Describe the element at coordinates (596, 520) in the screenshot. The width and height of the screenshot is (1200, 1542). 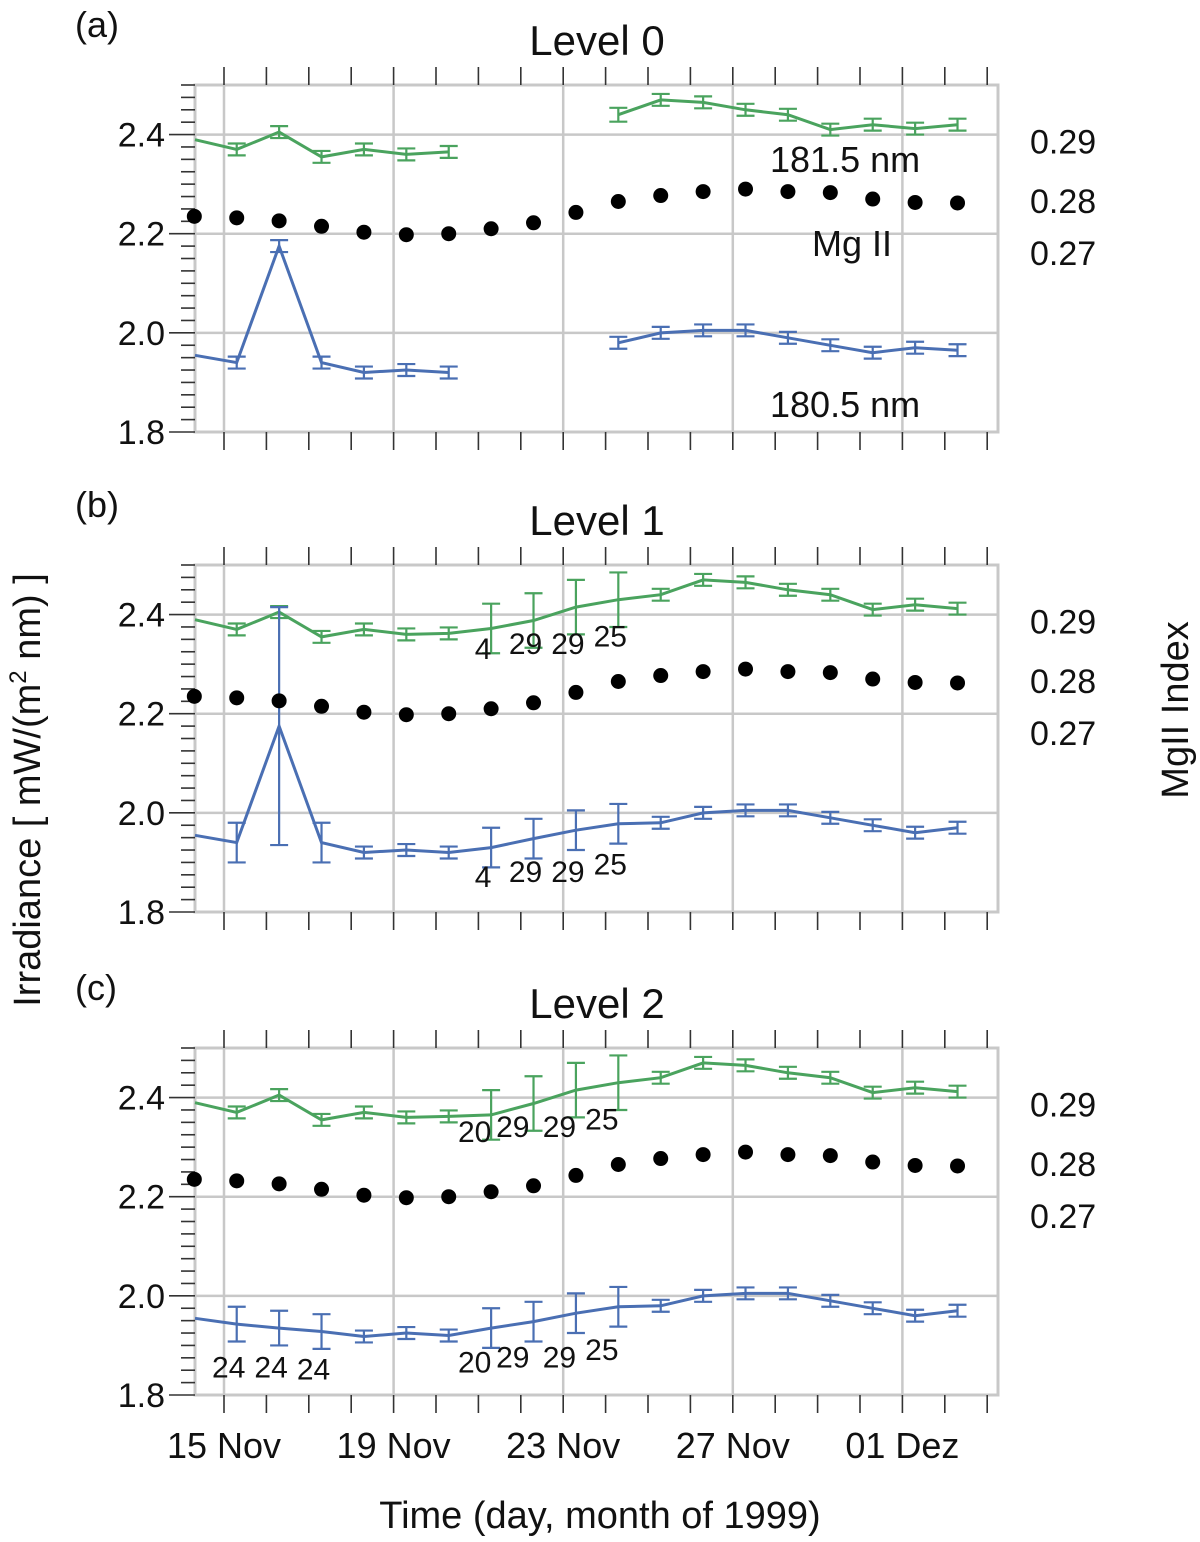
I see `panel-title: Level 1` at that location.